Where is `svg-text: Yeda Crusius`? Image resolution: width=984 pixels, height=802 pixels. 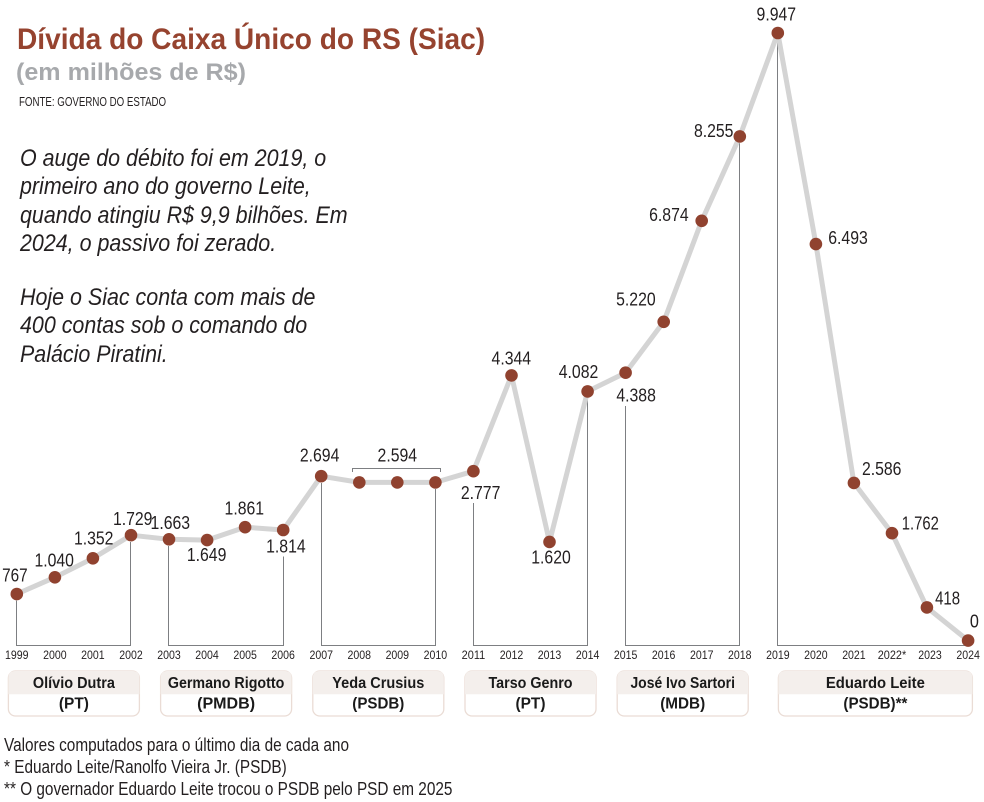 svg-text: Yeda Crusius is located at coordinates (378, 683).